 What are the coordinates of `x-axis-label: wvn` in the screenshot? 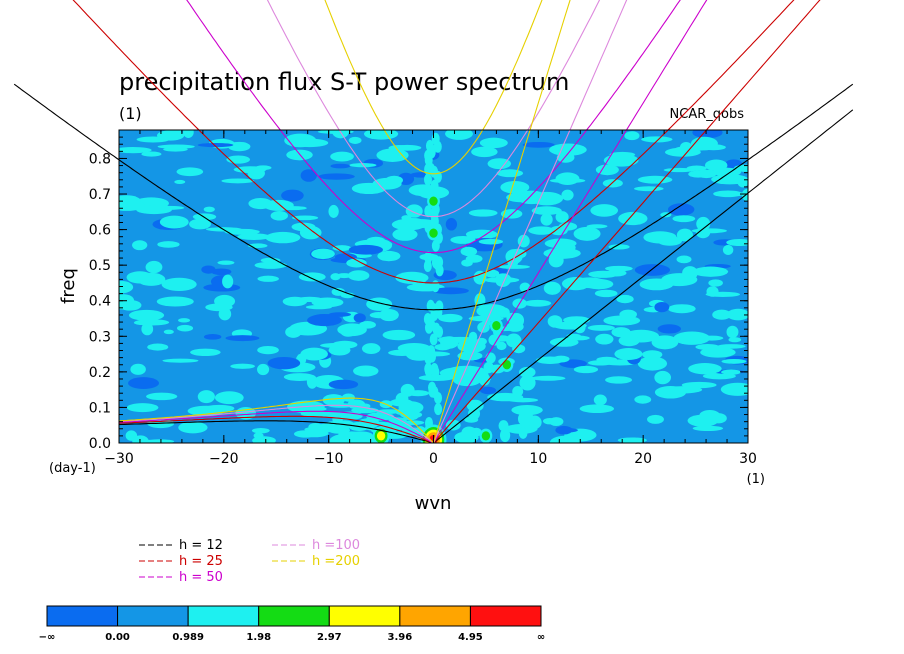 It's located at (433, 503).